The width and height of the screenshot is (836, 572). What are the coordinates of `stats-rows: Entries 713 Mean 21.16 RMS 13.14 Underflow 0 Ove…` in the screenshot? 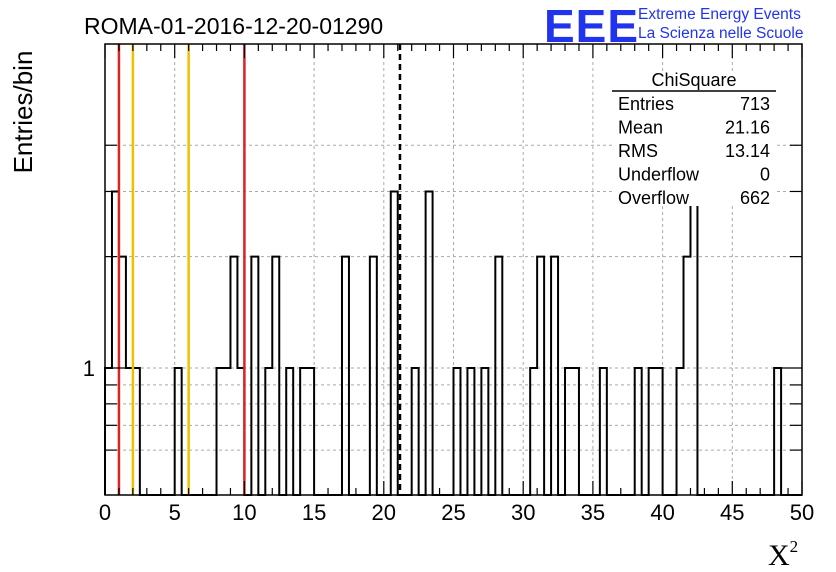 It's located at (694, 151).